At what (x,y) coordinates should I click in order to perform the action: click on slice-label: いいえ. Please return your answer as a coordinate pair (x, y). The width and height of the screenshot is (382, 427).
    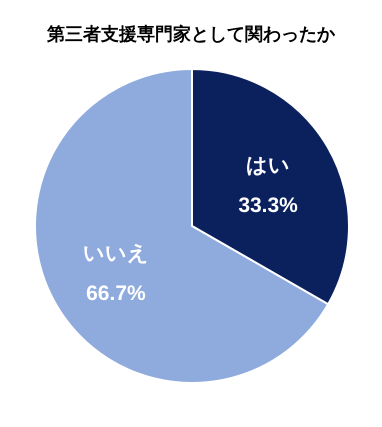
    Looking at the image, I should click on (115, 254).